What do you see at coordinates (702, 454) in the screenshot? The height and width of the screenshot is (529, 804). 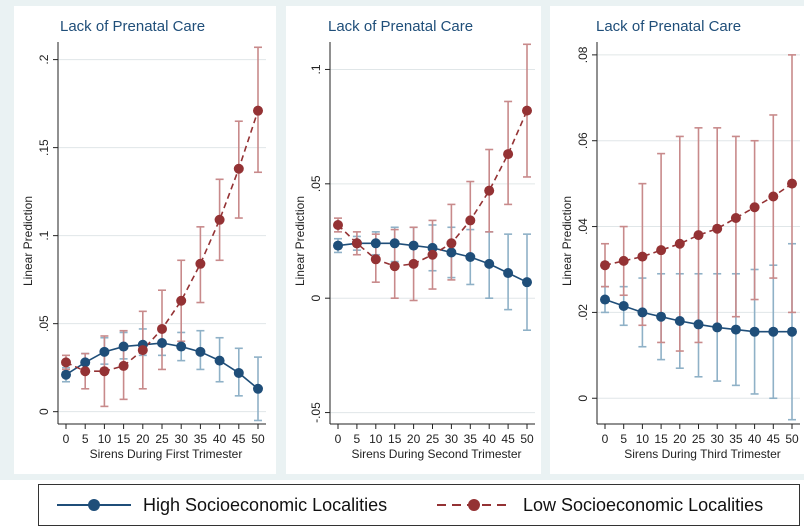 I see `x-axis-label: Sirens During Third Trimester` at bounding box center [702, 454].